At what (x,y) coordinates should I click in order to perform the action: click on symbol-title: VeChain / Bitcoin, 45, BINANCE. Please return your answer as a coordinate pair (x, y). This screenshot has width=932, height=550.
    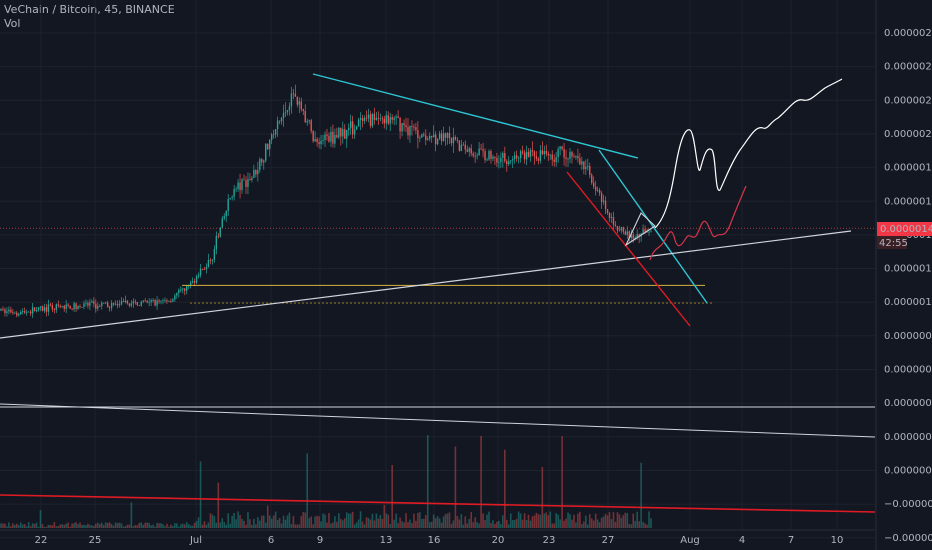
    Looking at the image, I should click on (89, 9).